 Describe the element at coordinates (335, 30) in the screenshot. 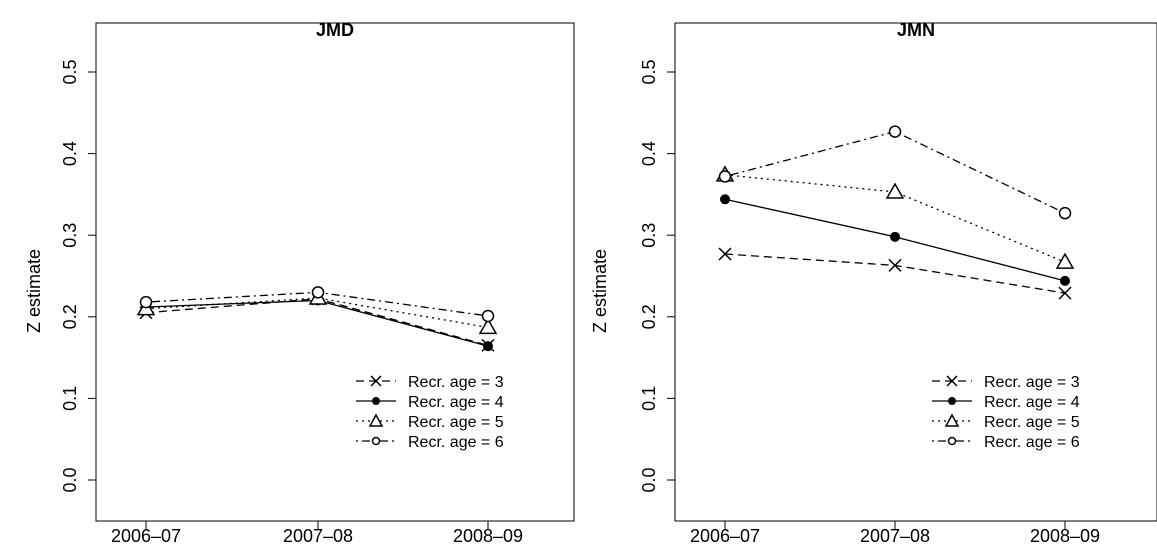

I see `chart-title: JMD` at that location.